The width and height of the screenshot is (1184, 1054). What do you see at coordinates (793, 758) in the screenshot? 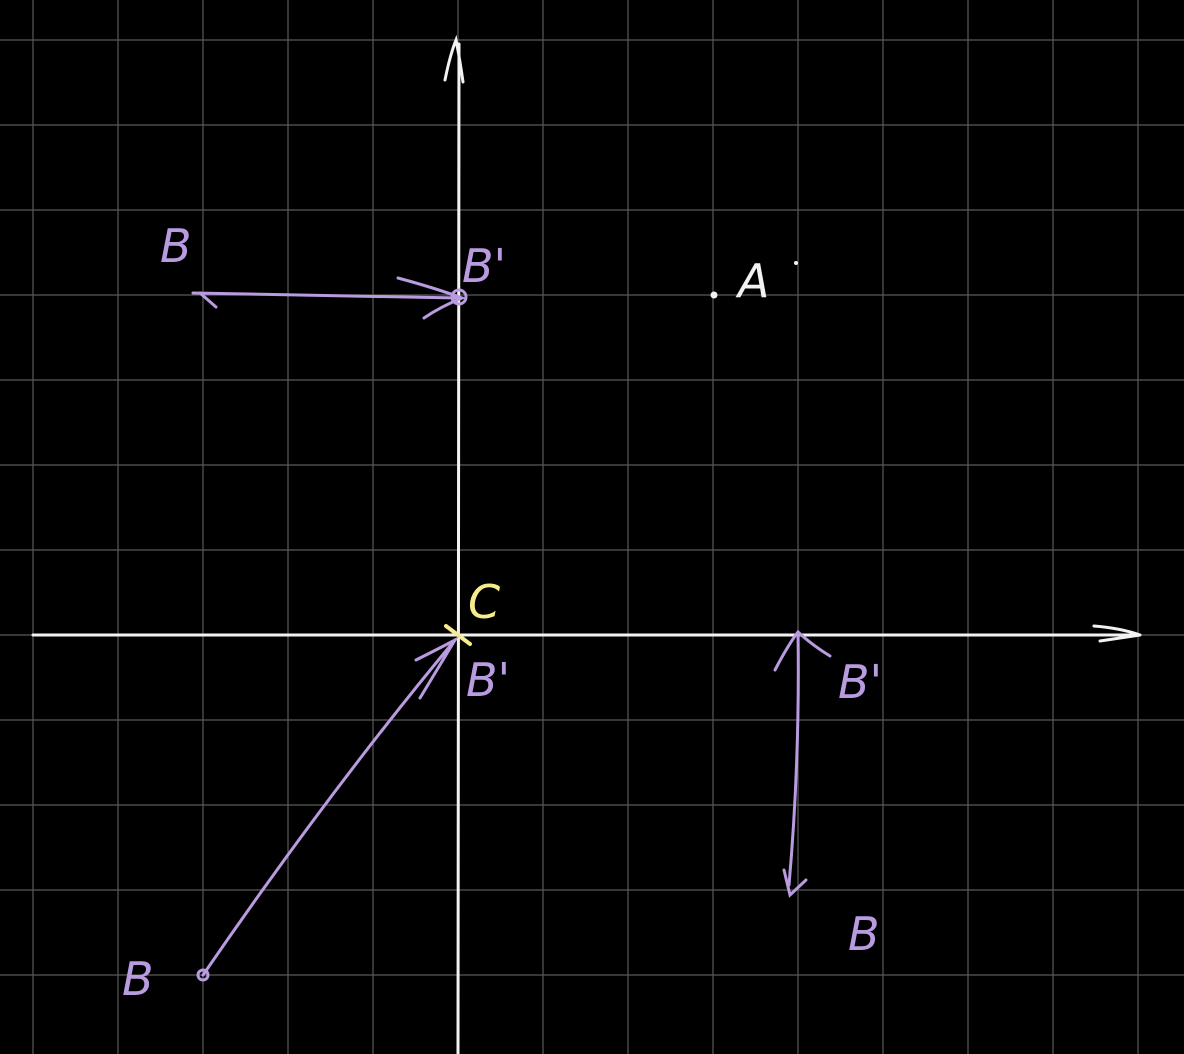
I see `arrow-vertical-shaft` at bounding box center [793, 758].